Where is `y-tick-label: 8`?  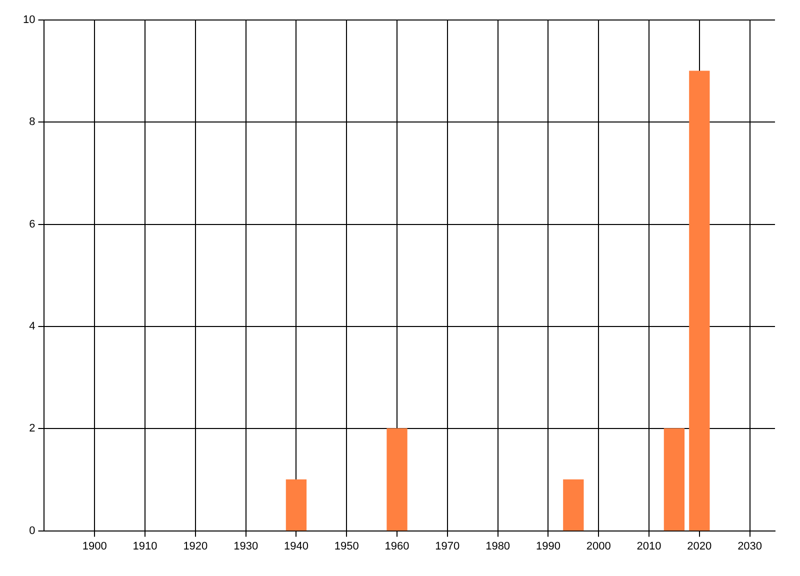
y-tick-label: 8 is located at coordinates (32, 122).